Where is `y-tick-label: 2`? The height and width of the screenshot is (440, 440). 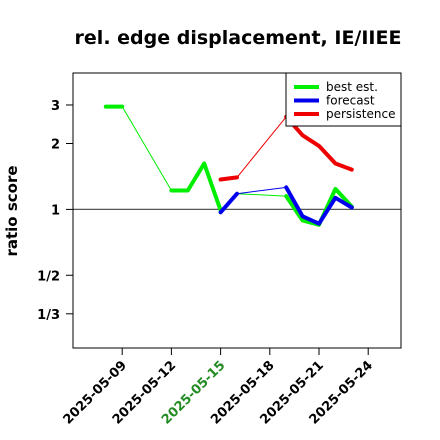 y-tick-label: 2 is located at coordinates (55, 145).